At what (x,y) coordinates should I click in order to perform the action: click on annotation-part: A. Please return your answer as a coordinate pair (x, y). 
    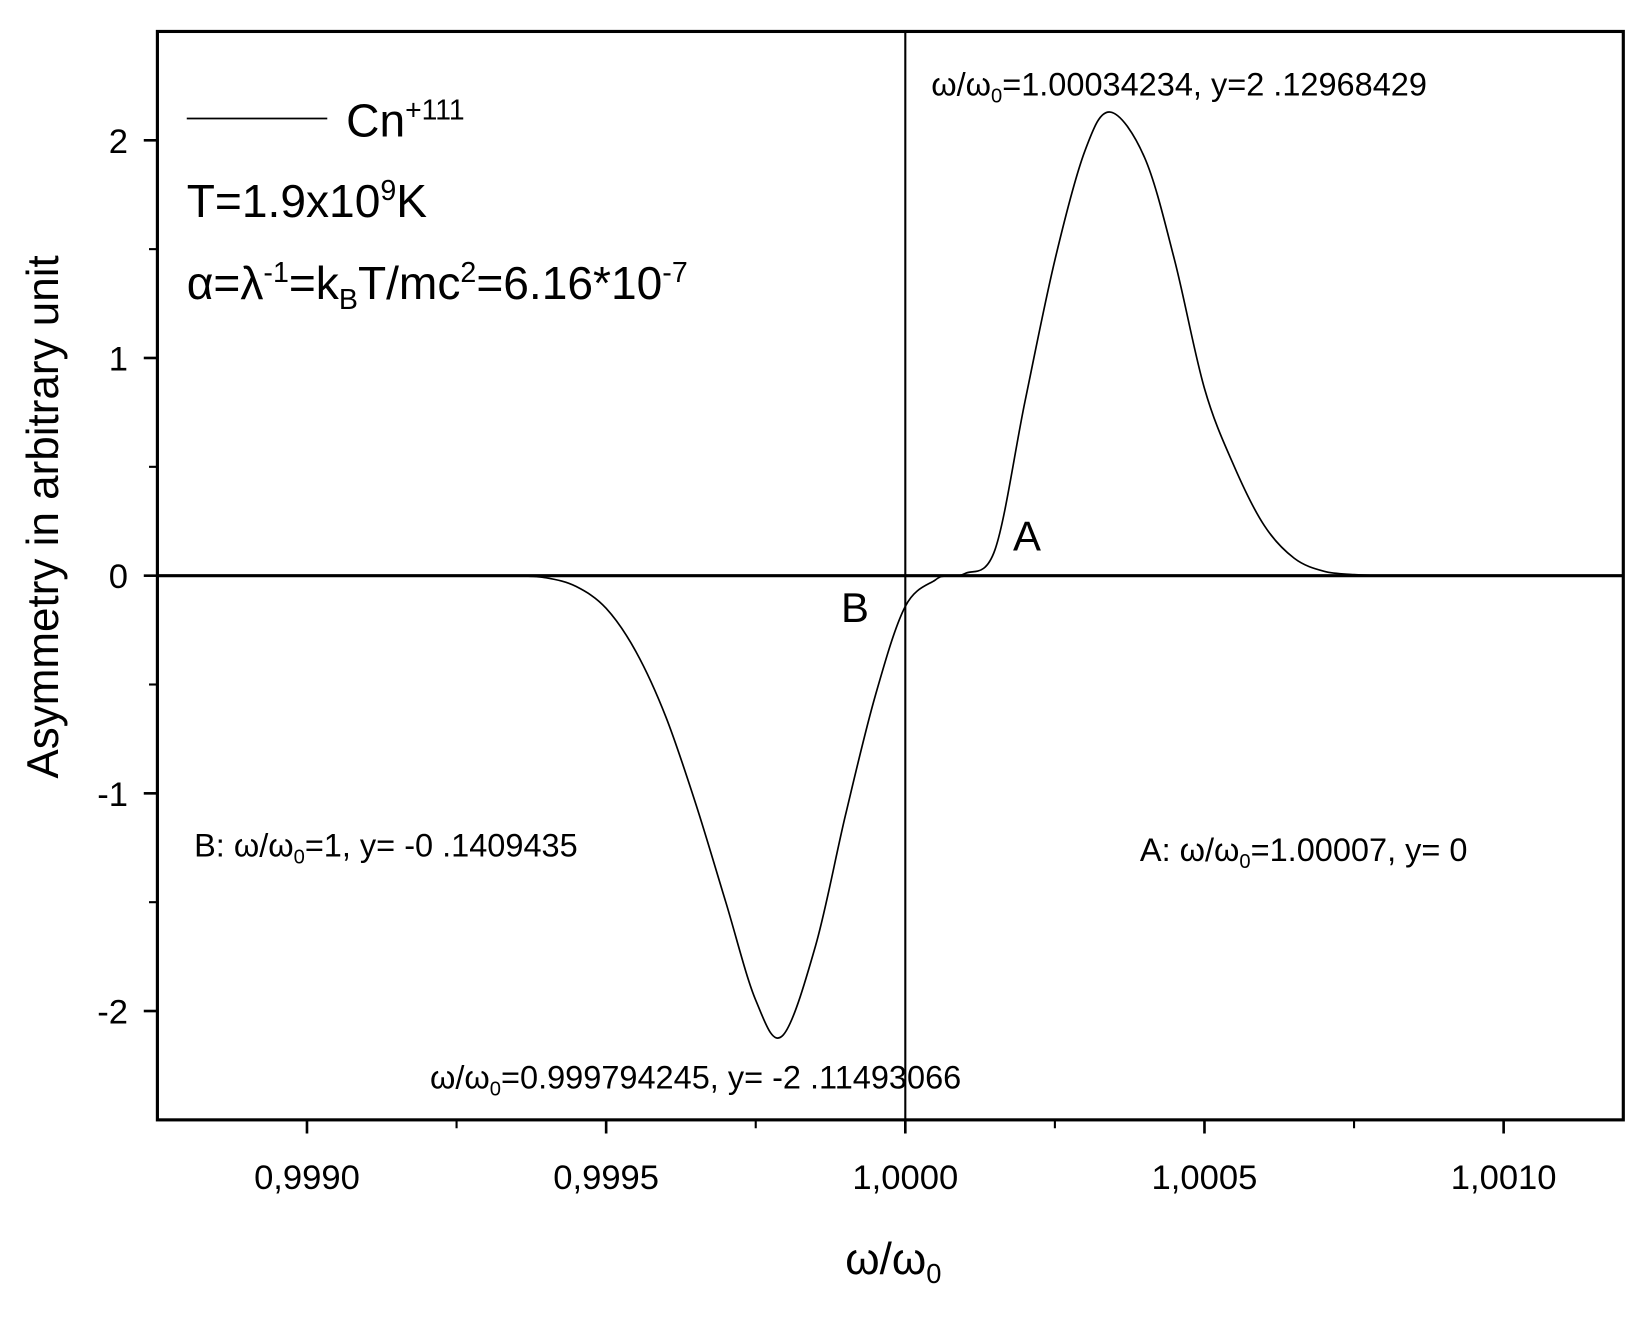
    Looking at the image, I should click on (1027, 535).